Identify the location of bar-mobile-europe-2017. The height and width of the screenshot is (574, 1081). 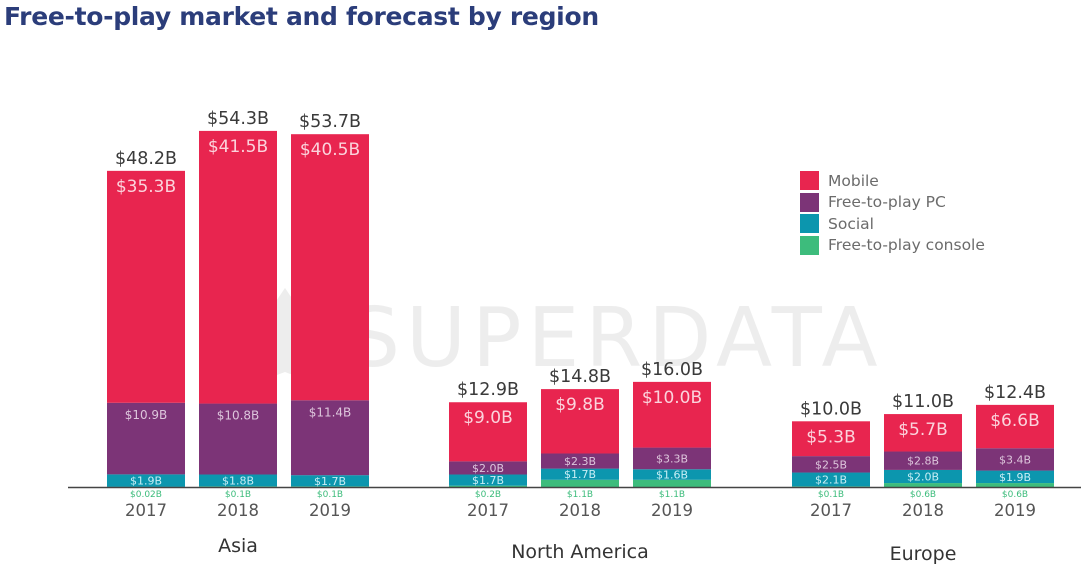
(831, 439).